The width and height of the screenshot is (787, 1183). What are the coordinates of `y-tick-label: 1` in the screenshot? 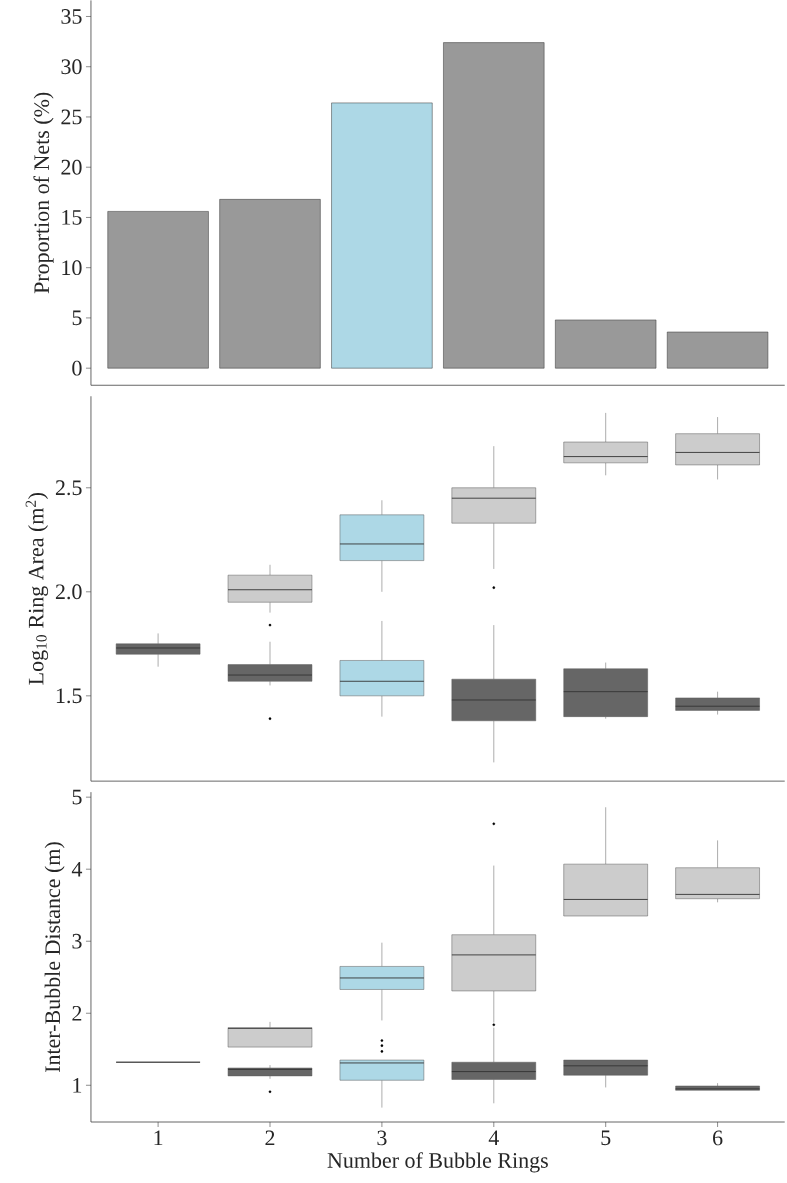 It's located at (77, 1085).